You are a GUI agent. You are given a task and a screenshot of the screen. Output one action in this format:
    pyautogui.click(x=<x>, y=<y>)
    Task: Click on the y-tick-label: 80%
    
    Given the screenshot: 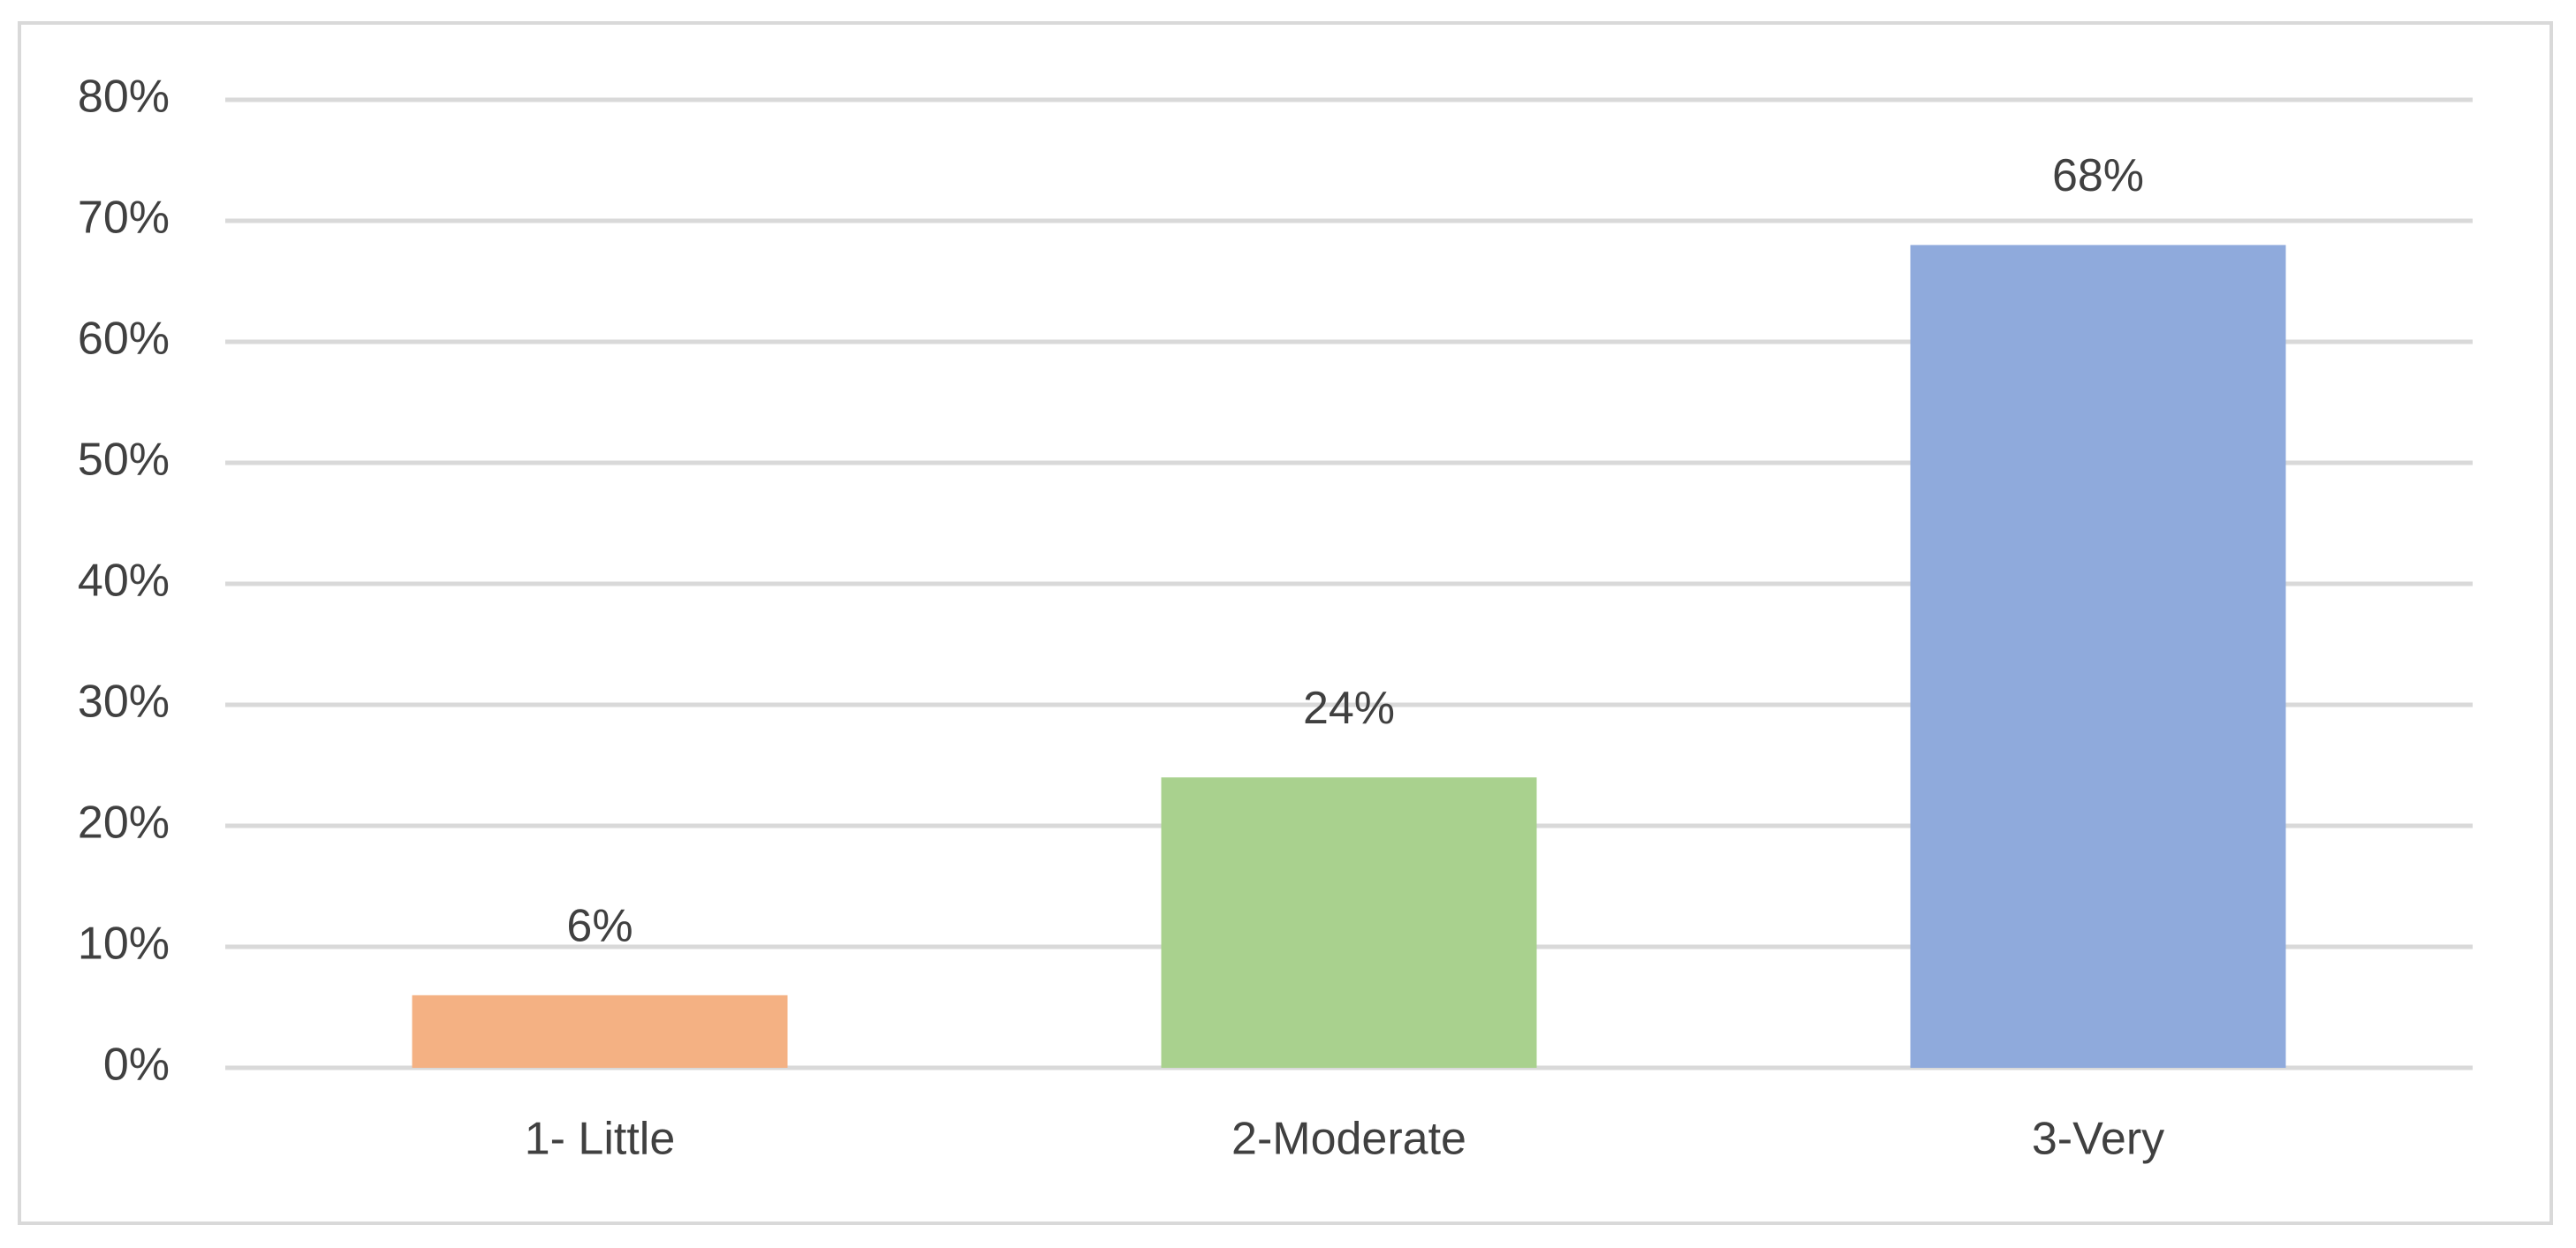 What is the action you would take?
    pyautogui.click(x=124, y=98)
    